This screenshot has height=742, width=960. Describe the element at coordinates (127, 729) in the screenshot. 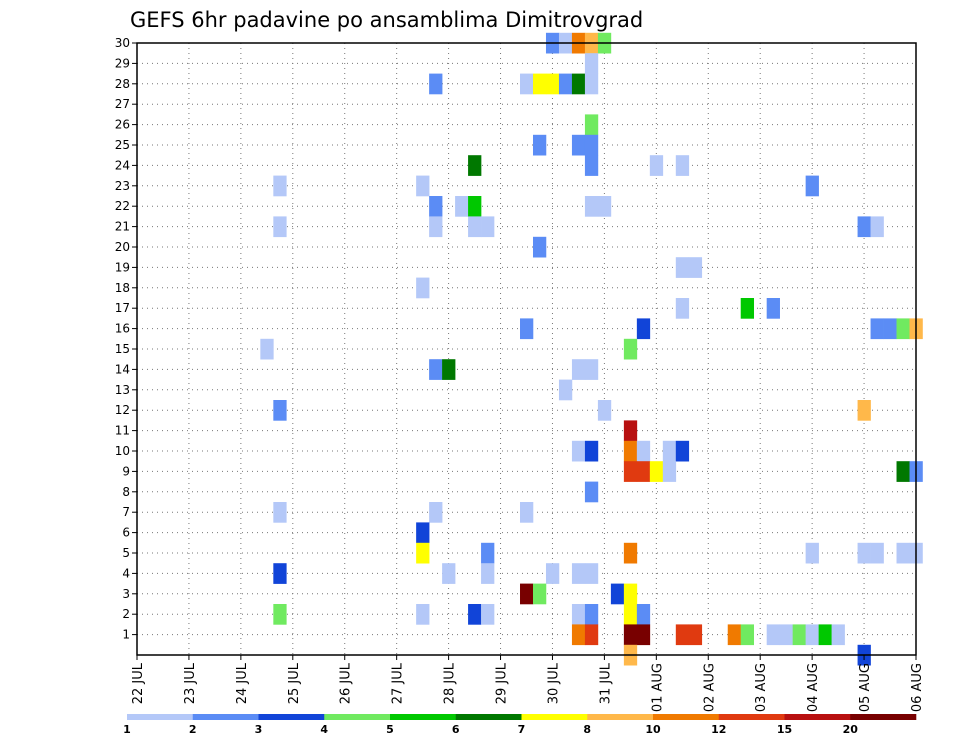

I see `colorbar-label: 1` at that location.